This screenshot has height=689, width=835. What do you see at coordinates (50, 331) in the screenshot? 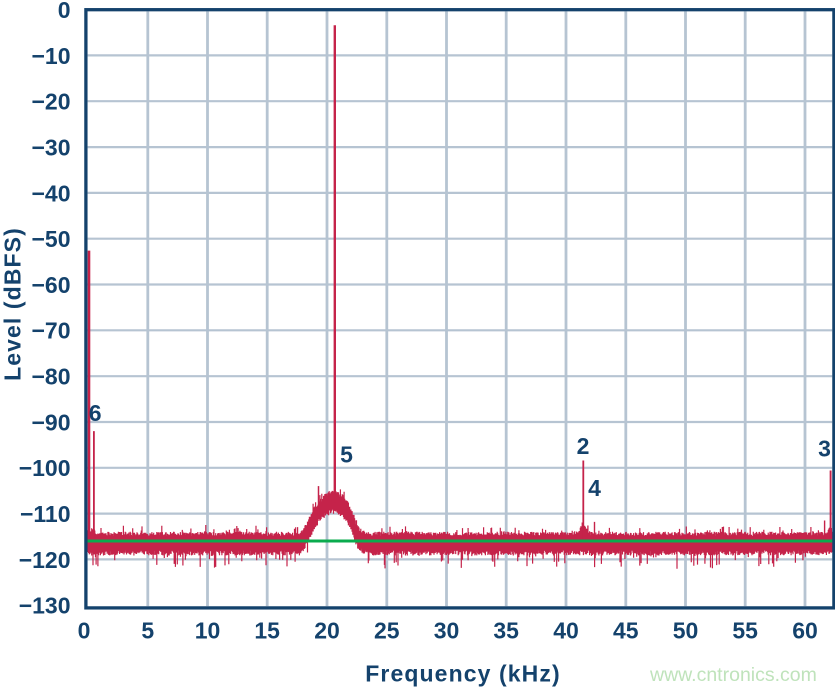
I see `svg-text: −70` at bounding box center [50, 331].